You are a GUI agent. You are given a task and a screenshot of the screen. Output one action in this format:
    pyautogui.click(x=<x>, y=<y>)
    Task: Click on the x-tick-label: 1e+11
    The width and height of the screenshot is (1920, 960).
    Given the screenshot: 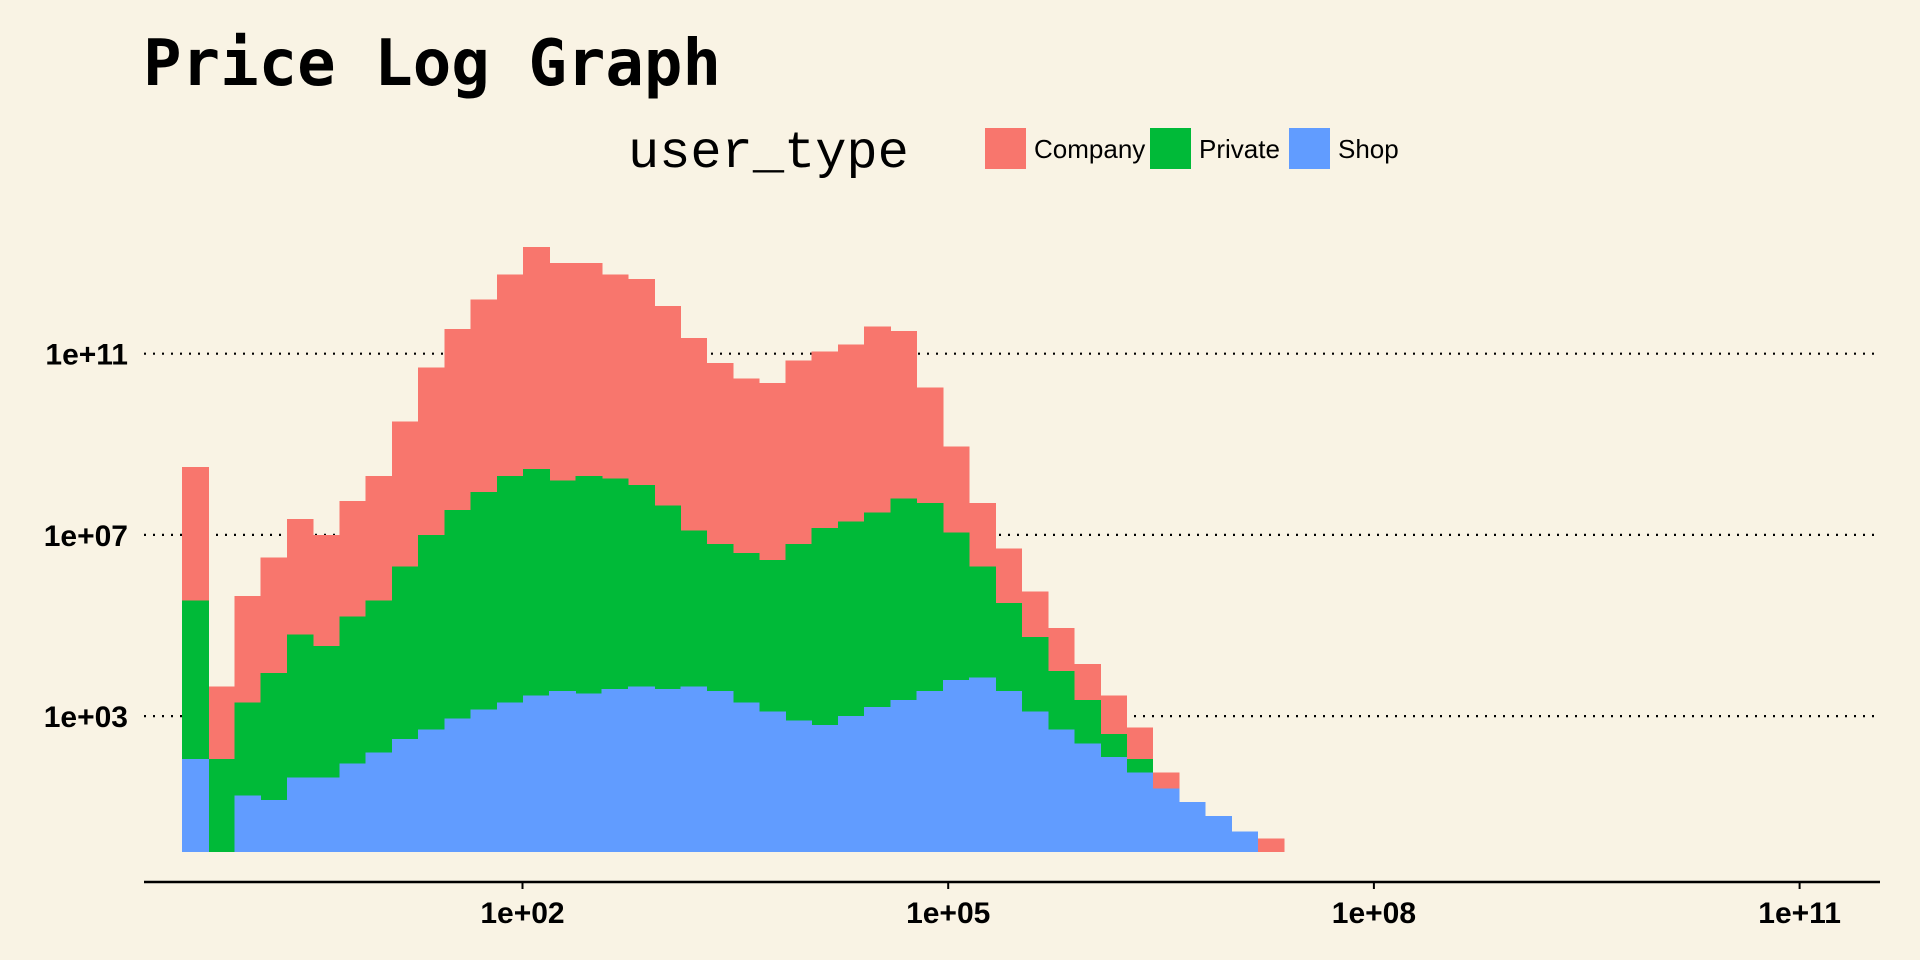 What is the action you would take?
    pyautogui.click(x=1799, y=913)
    